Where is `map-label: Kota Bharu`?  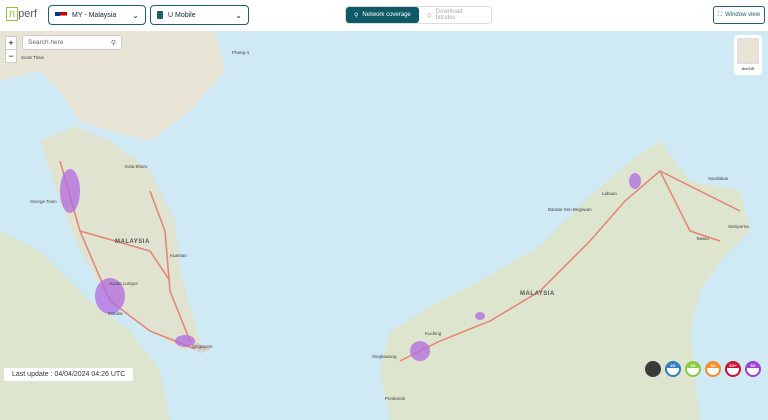
map-label: Kota Bharu is located at coordinates (136, 166).